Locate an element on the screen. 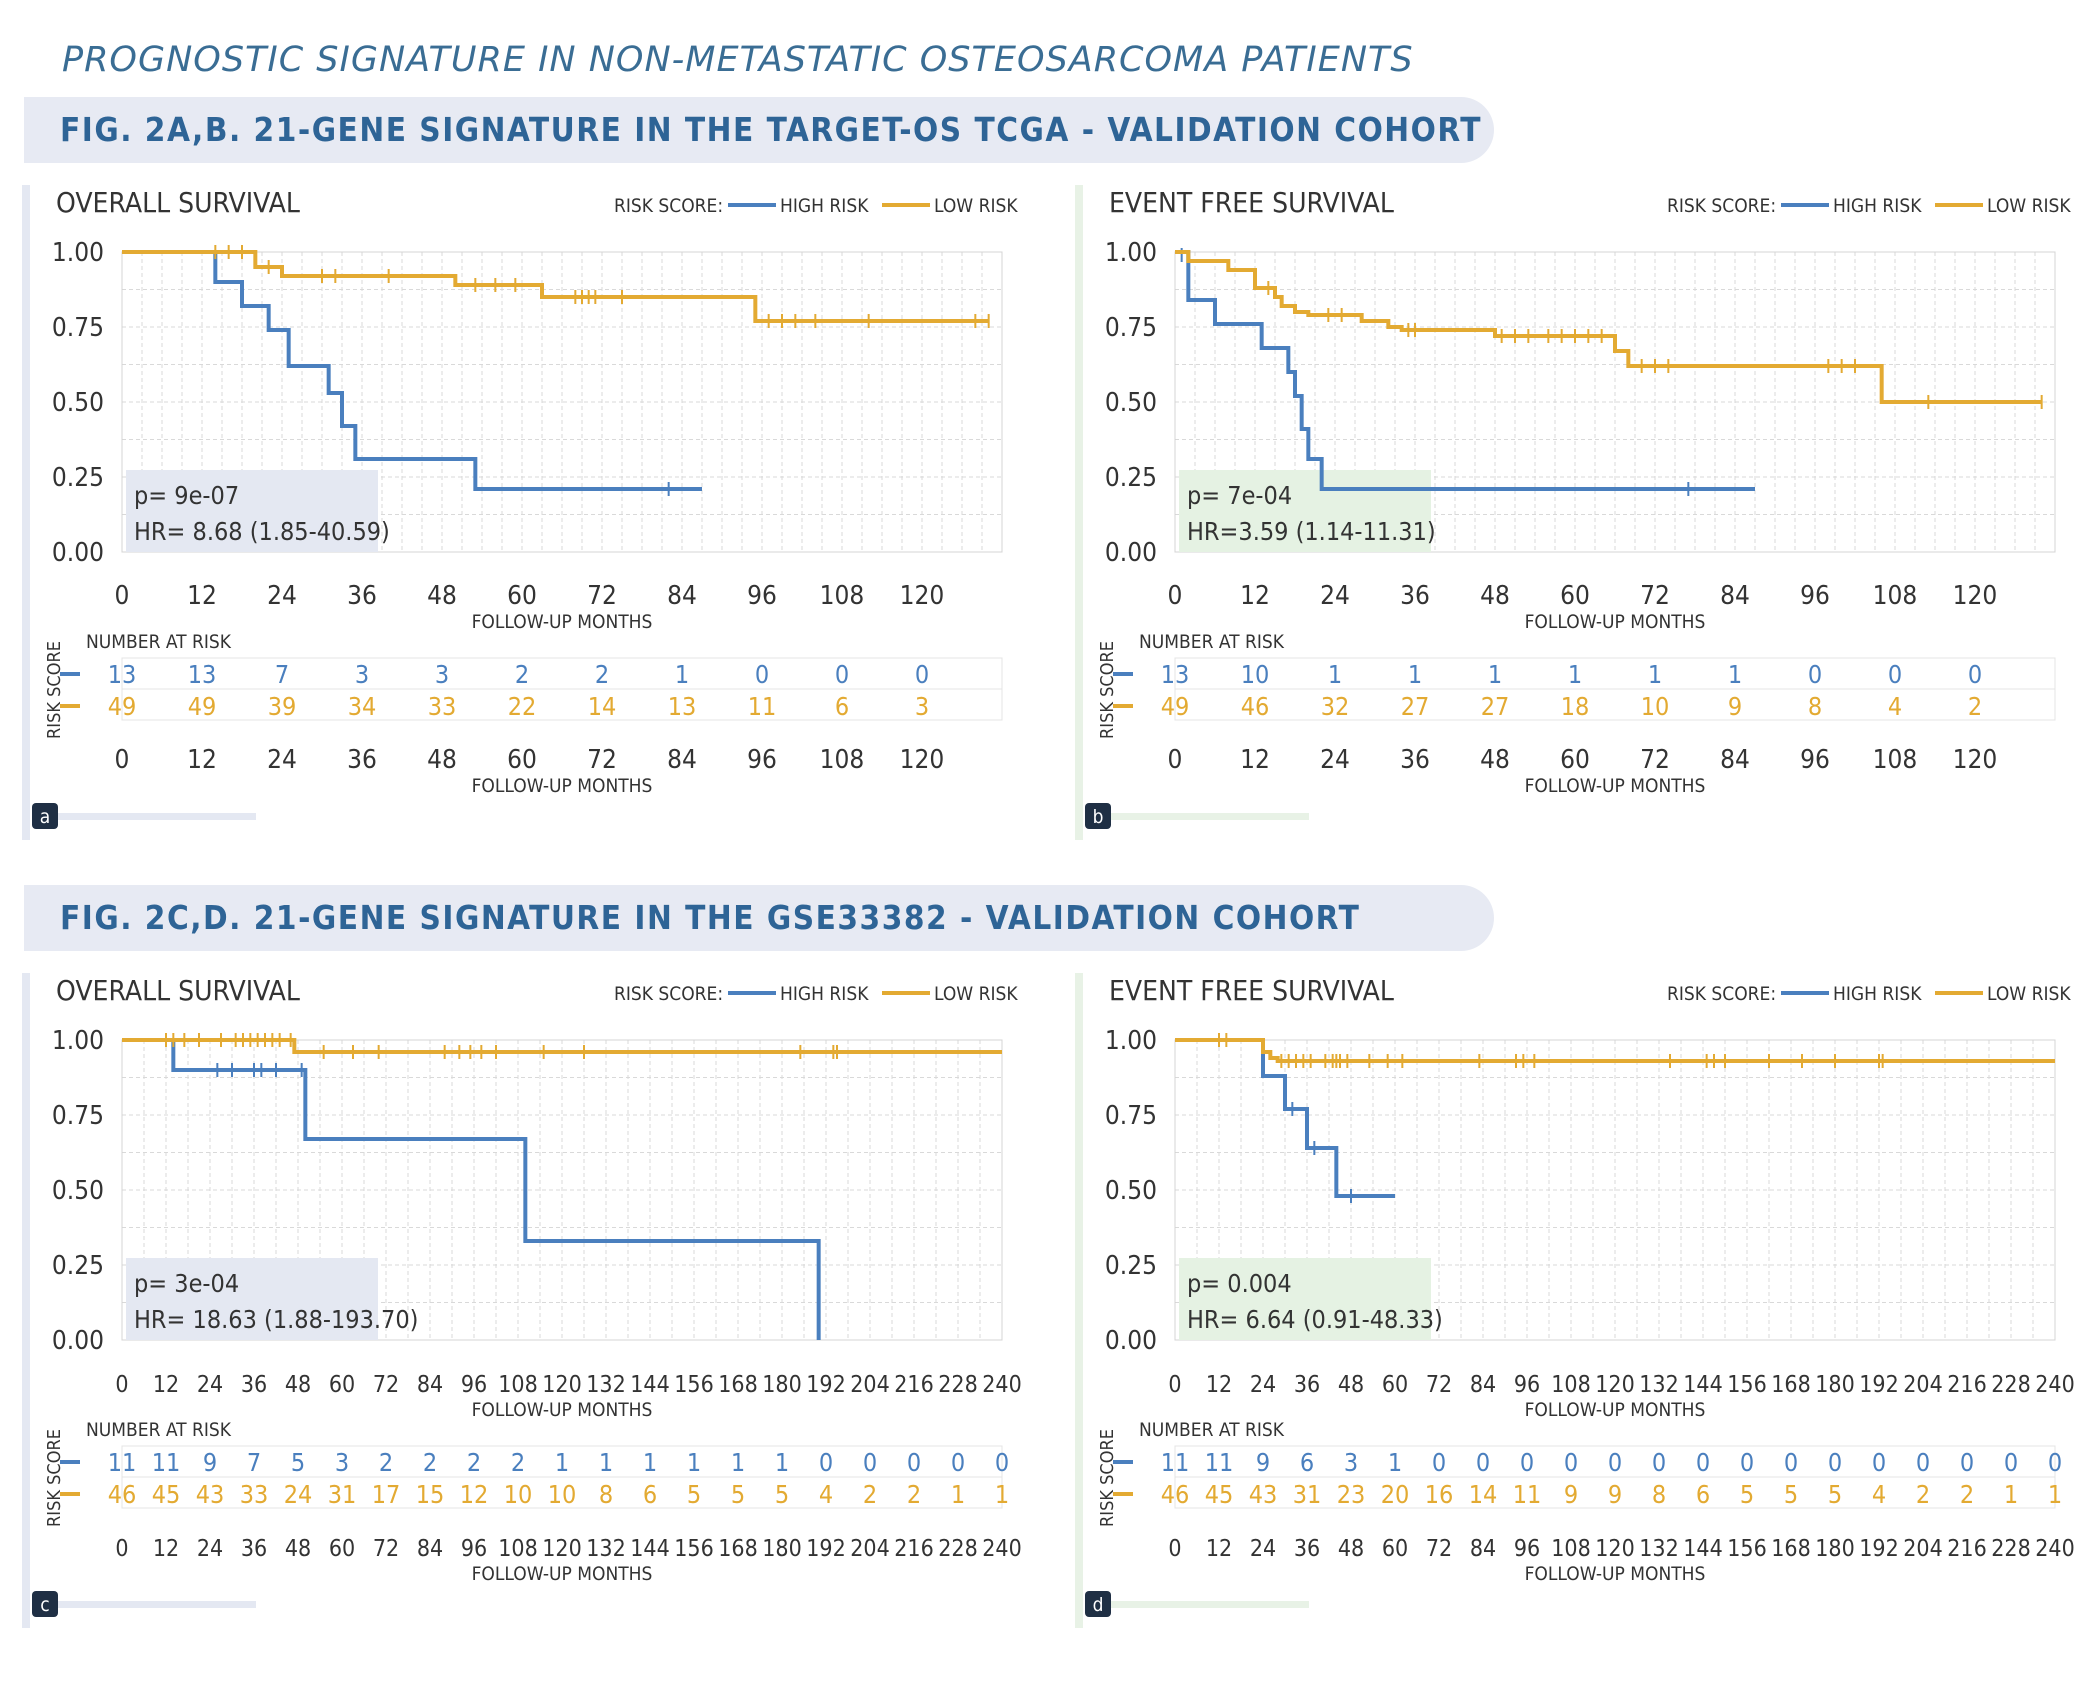 Image resolution: width=2099 pixels, height=1708 pixels. x-tick-label: 144 is located at coordinates (650, 1385).